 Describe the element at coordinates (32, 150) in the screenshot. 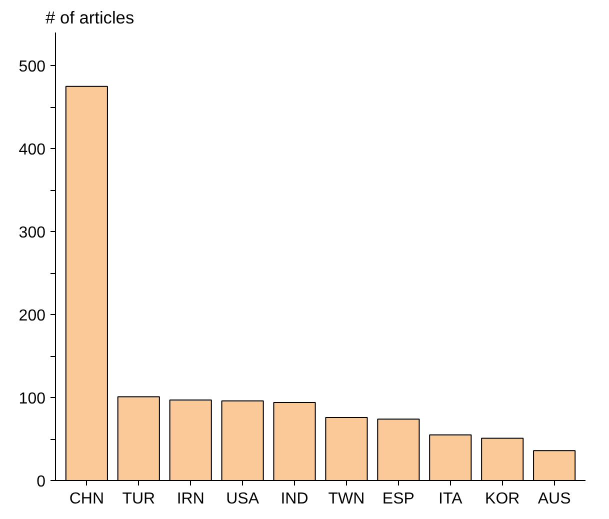

I see `y-tick-label: 400` at that location.